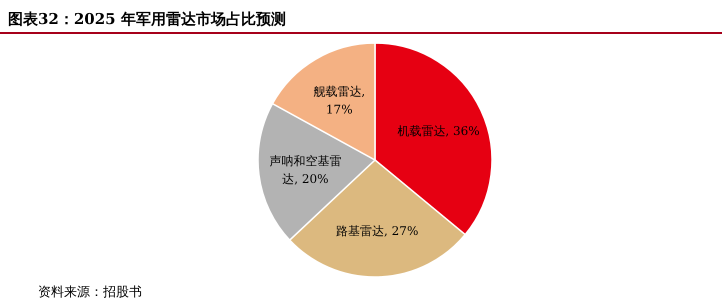  What do you see at coordinates (377, 231) in the screenshot?
I see `slice-label: 路基雷达, 27%` at bounding box center [377, 231].